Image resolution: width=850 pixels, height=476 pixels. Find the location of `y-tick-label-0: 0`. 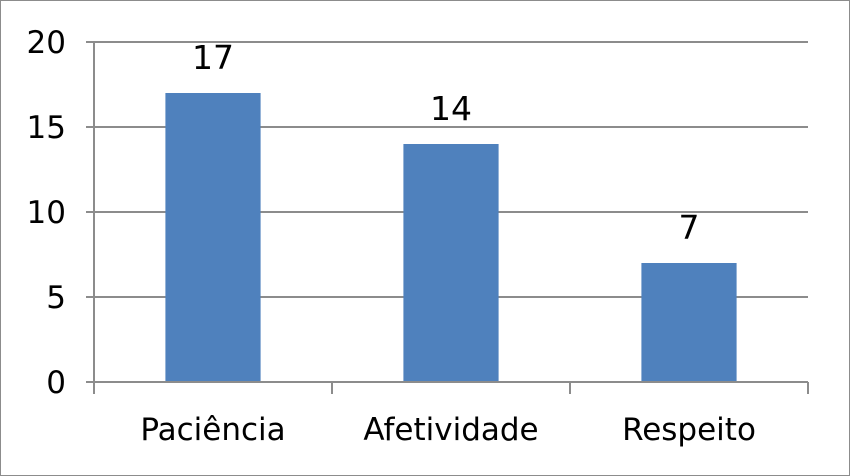

y-tick-label-0: 0 is located at coordinates (56, 383).